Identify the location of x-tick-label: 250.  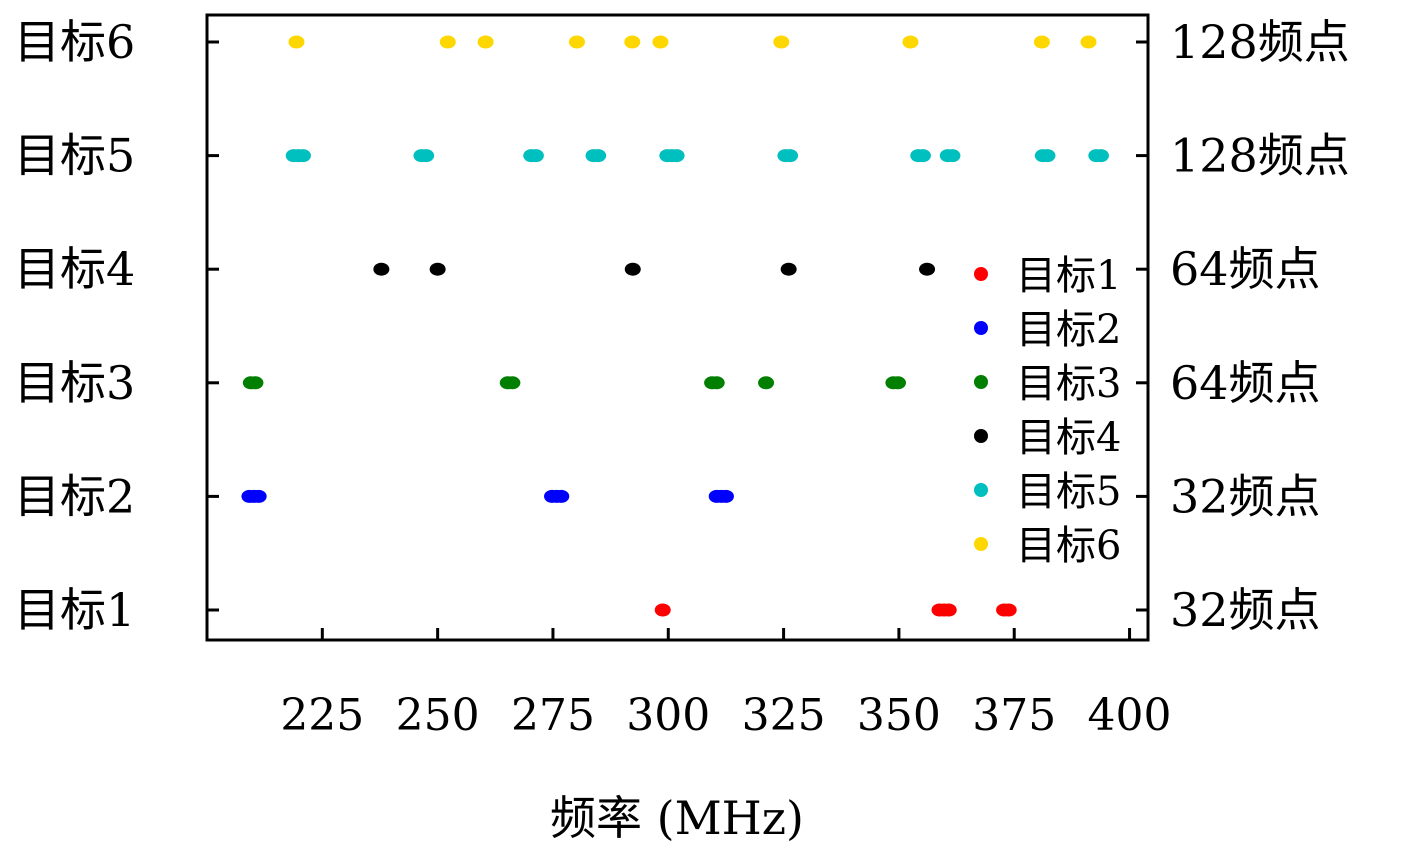
(438, 715).